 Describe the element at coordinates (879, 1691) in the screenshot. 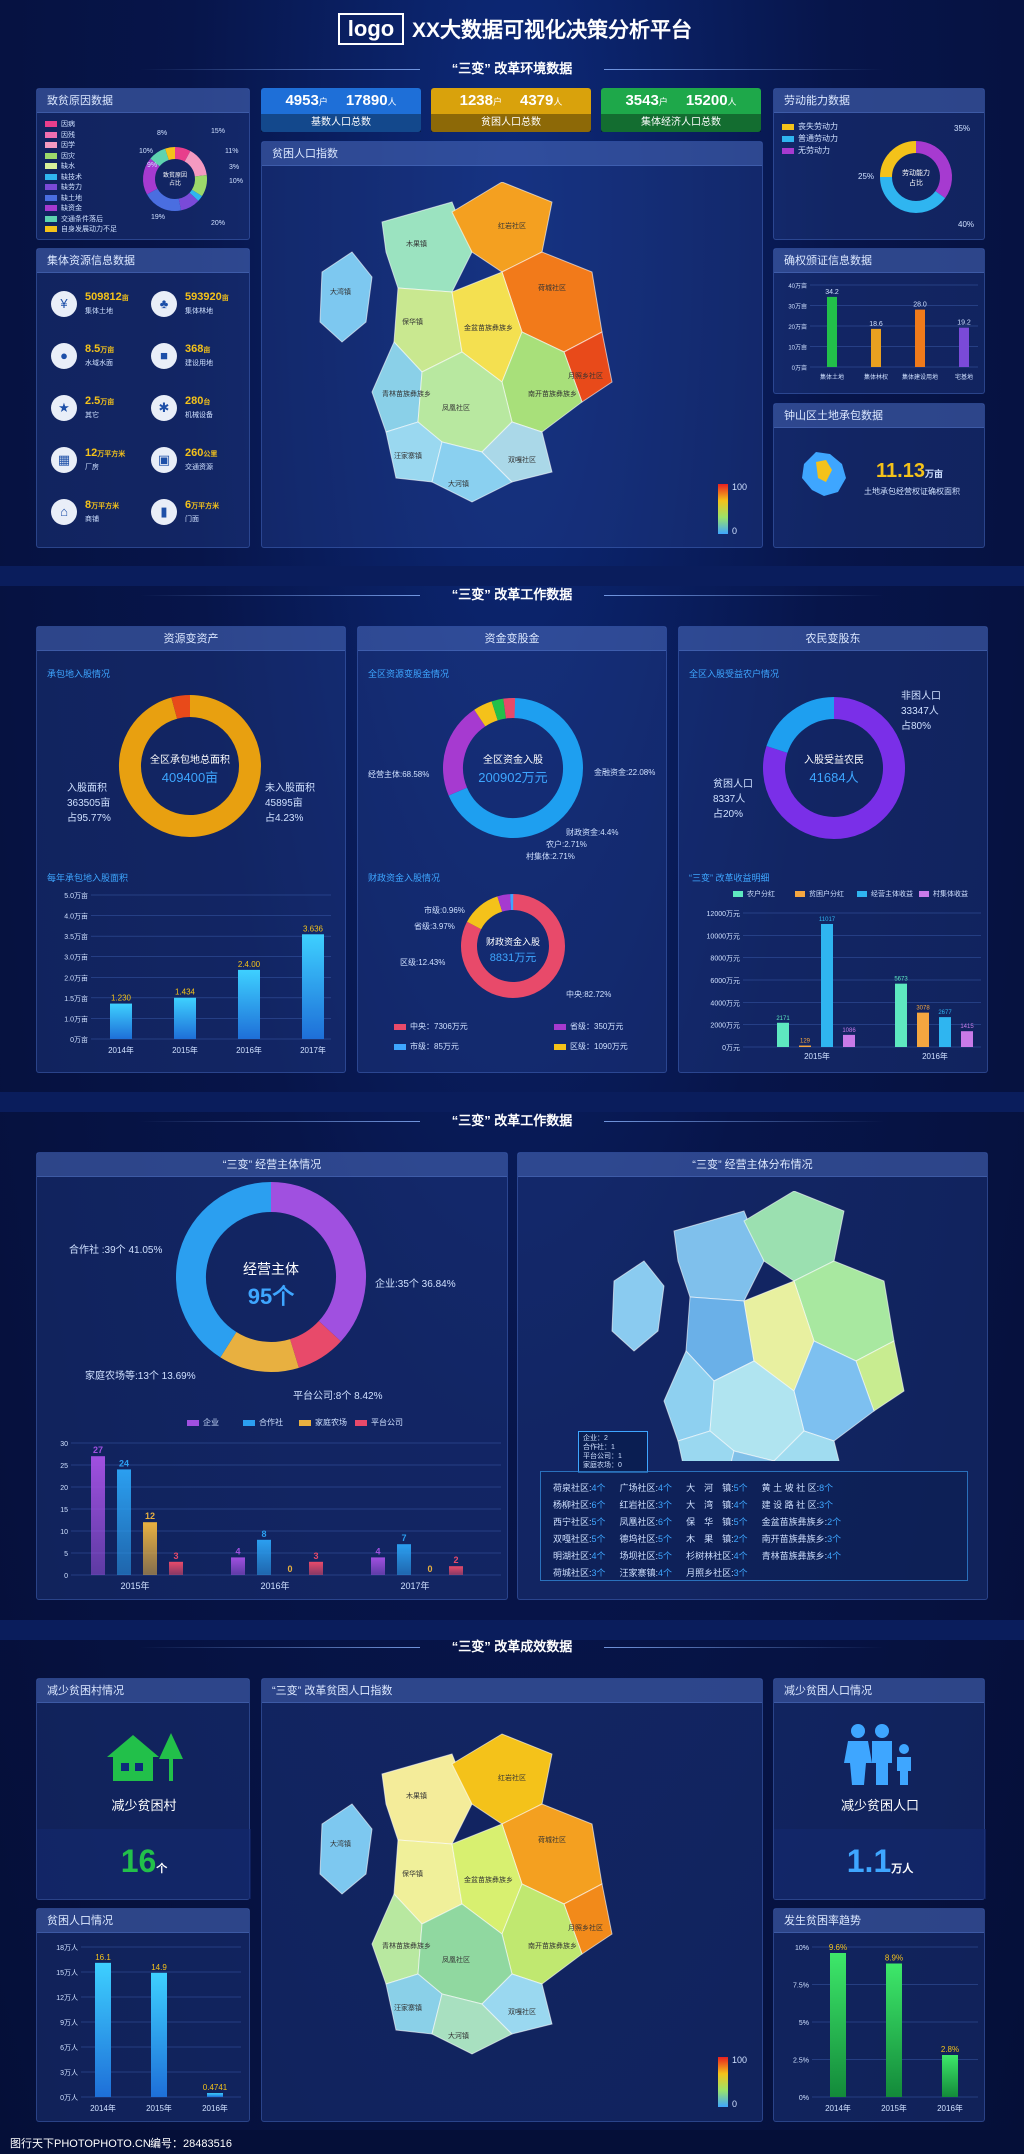

I see `panel-title: 减少贫困人口情况` at that location.